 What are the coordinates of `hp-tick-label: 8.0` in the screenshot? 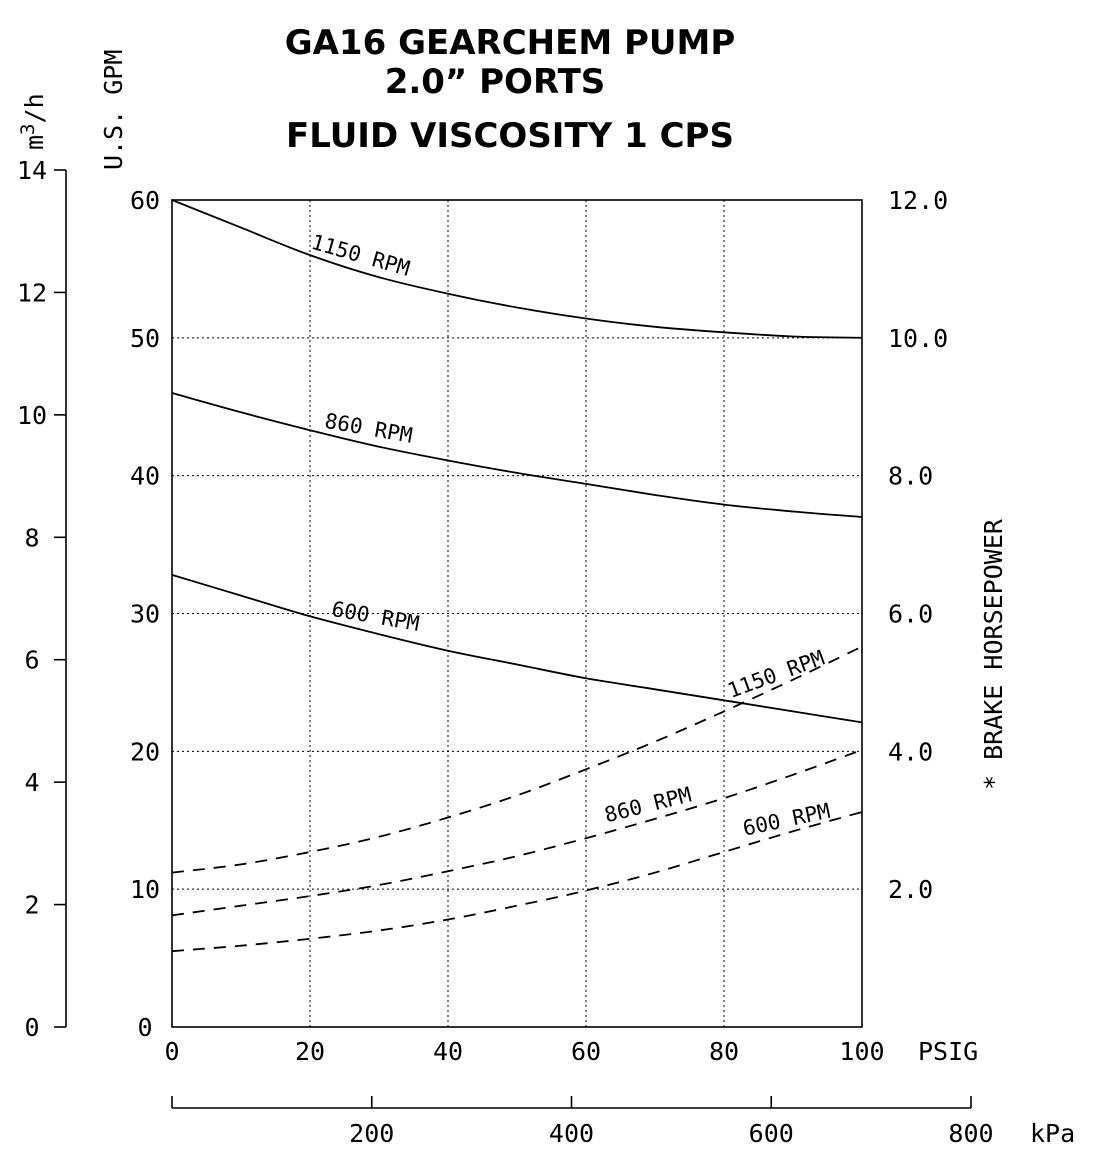 It's located at (910, 476).